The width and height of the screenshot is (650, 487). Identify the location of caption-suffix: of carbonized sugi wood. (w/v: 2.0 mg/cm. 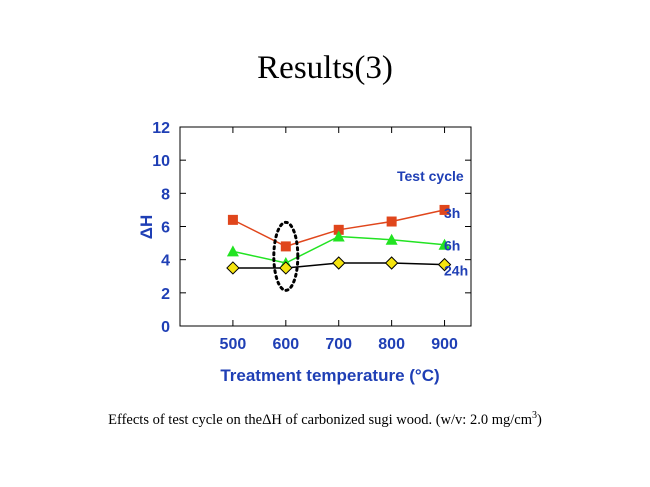
(406, 419).